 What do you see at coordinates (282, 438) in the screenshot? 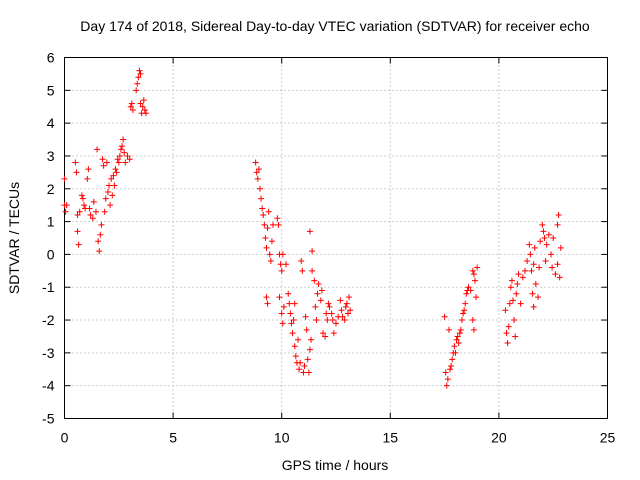
I see `x-tick-label: 10` at bounding box center [282, 438].